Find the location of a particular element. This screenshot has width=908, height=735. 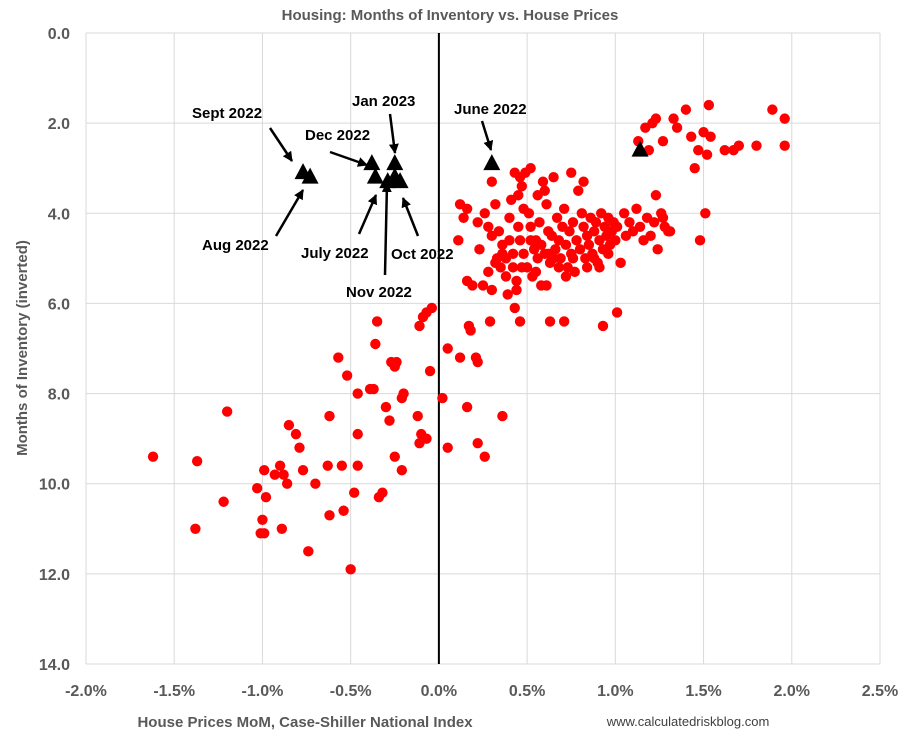

annotation-label: Dec 2022 is located at coordinates (337, 135).